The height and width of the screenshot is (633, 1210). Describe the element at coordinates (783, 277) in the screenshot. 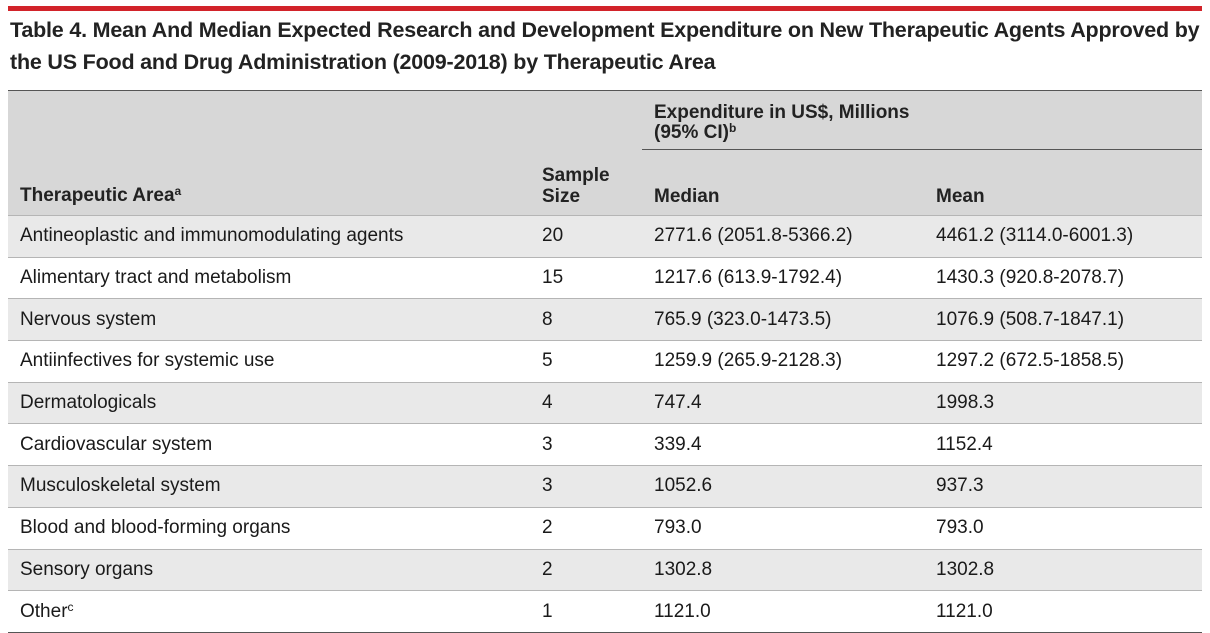

I see `cell-median: 1217.6 (613.9-1792.4)` at that location.